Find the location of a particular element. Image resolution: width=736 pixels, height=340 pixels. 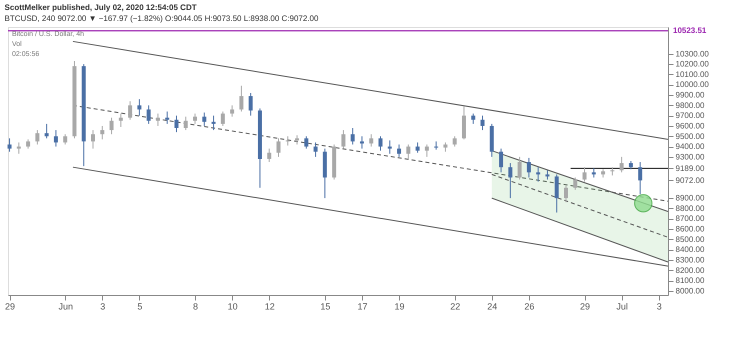

y-tick-label: 8400.00 is located at coordinates (690, 249).